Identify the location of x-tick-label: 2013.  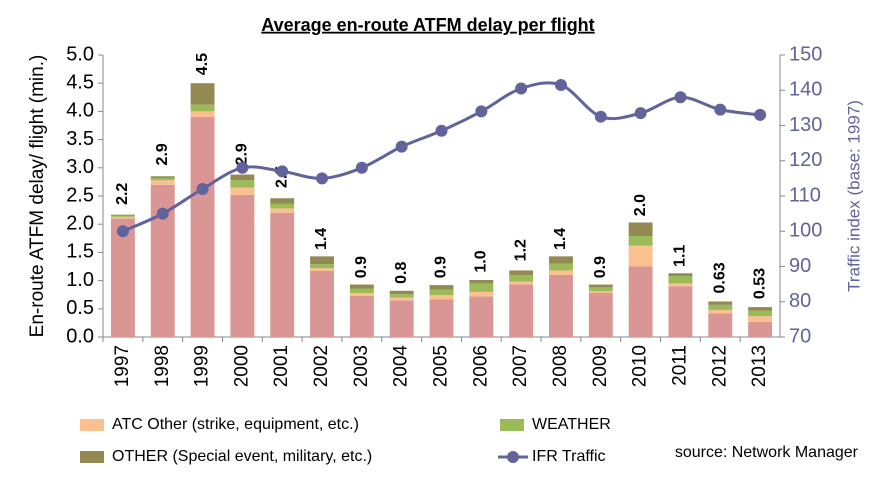
(759, 366).